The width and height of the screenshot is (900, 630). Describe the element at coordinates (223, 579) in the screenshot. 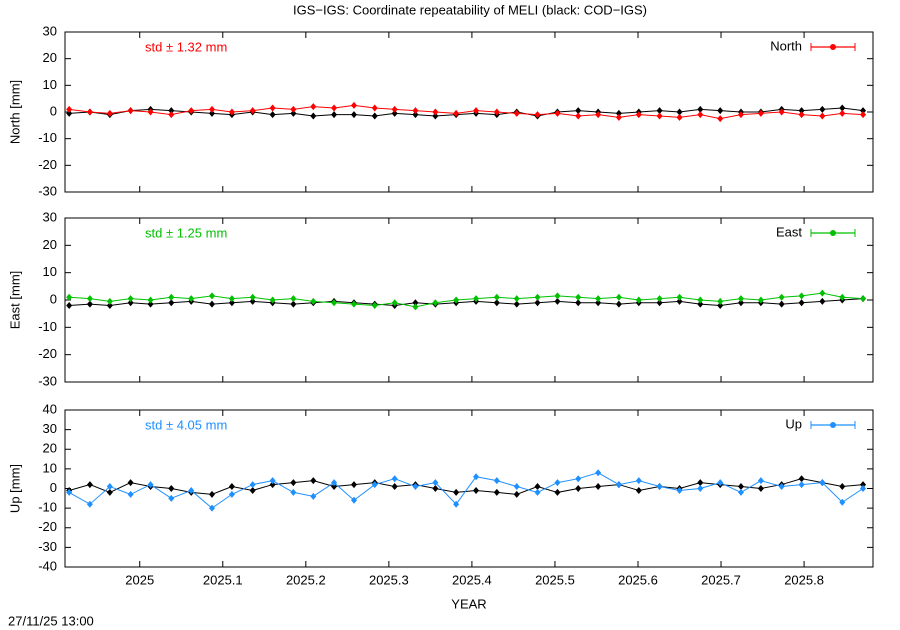

I see `x-tick-label: 2025.1` at that location.